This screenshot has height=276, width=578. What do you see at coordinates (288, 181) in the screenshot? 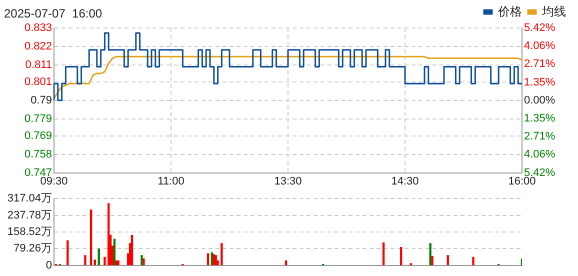
I see `x-tick-label: 13:30` at bounding box center [288, 181].